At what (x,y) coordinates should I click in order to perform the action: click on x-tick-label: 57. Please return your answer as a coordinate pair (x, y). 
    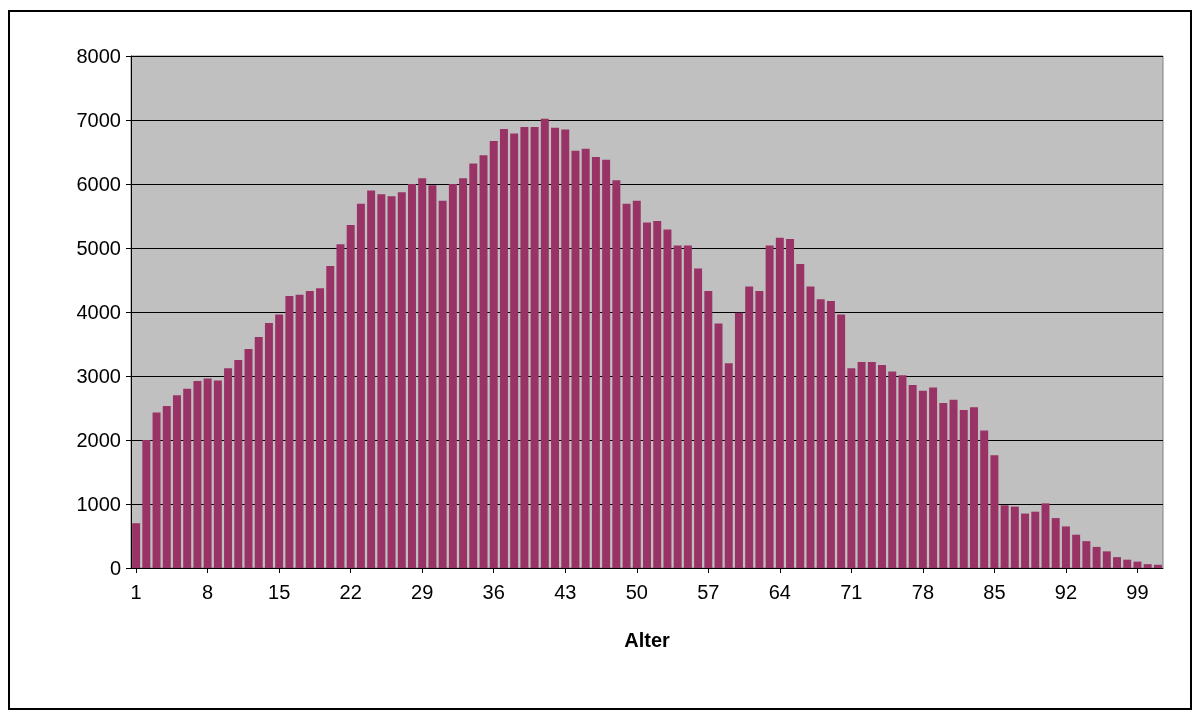
    Looking at the image, I should click on (708, 592).